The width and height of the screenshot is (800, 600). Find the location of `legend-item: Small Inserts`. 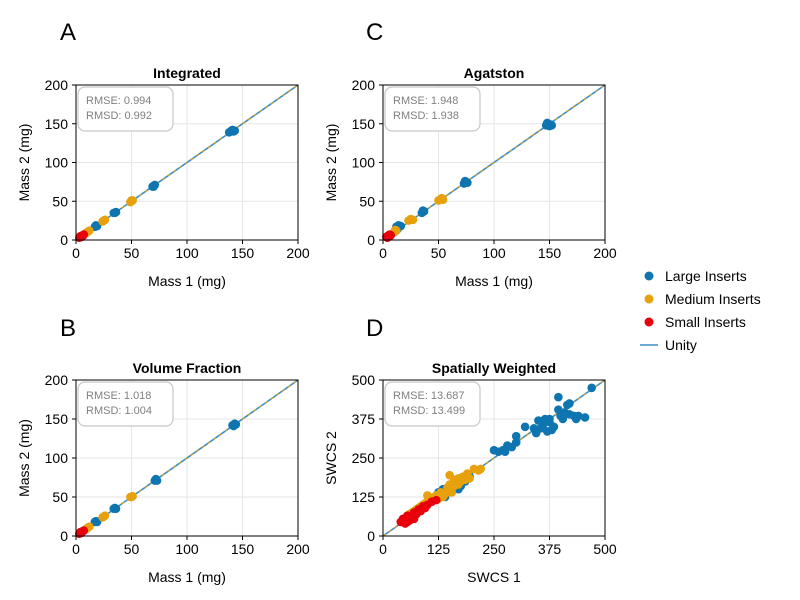

legend-item: Small Inserts is located at coordinates (695, 322).